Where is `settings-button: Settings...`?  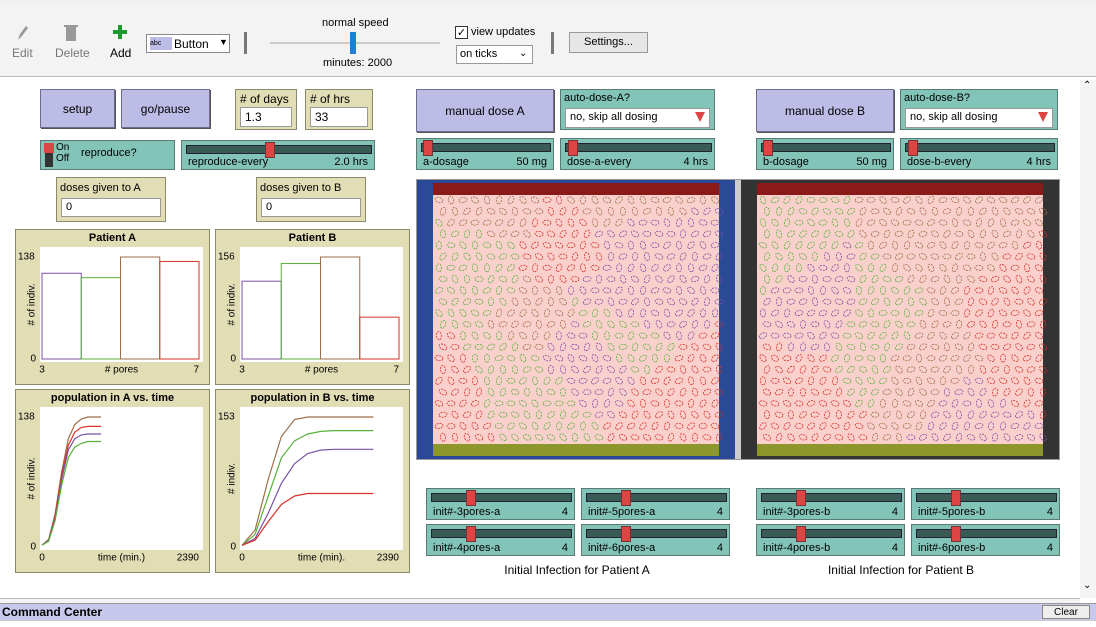
settings-button: Settings... is located at coordinates (608, 42).